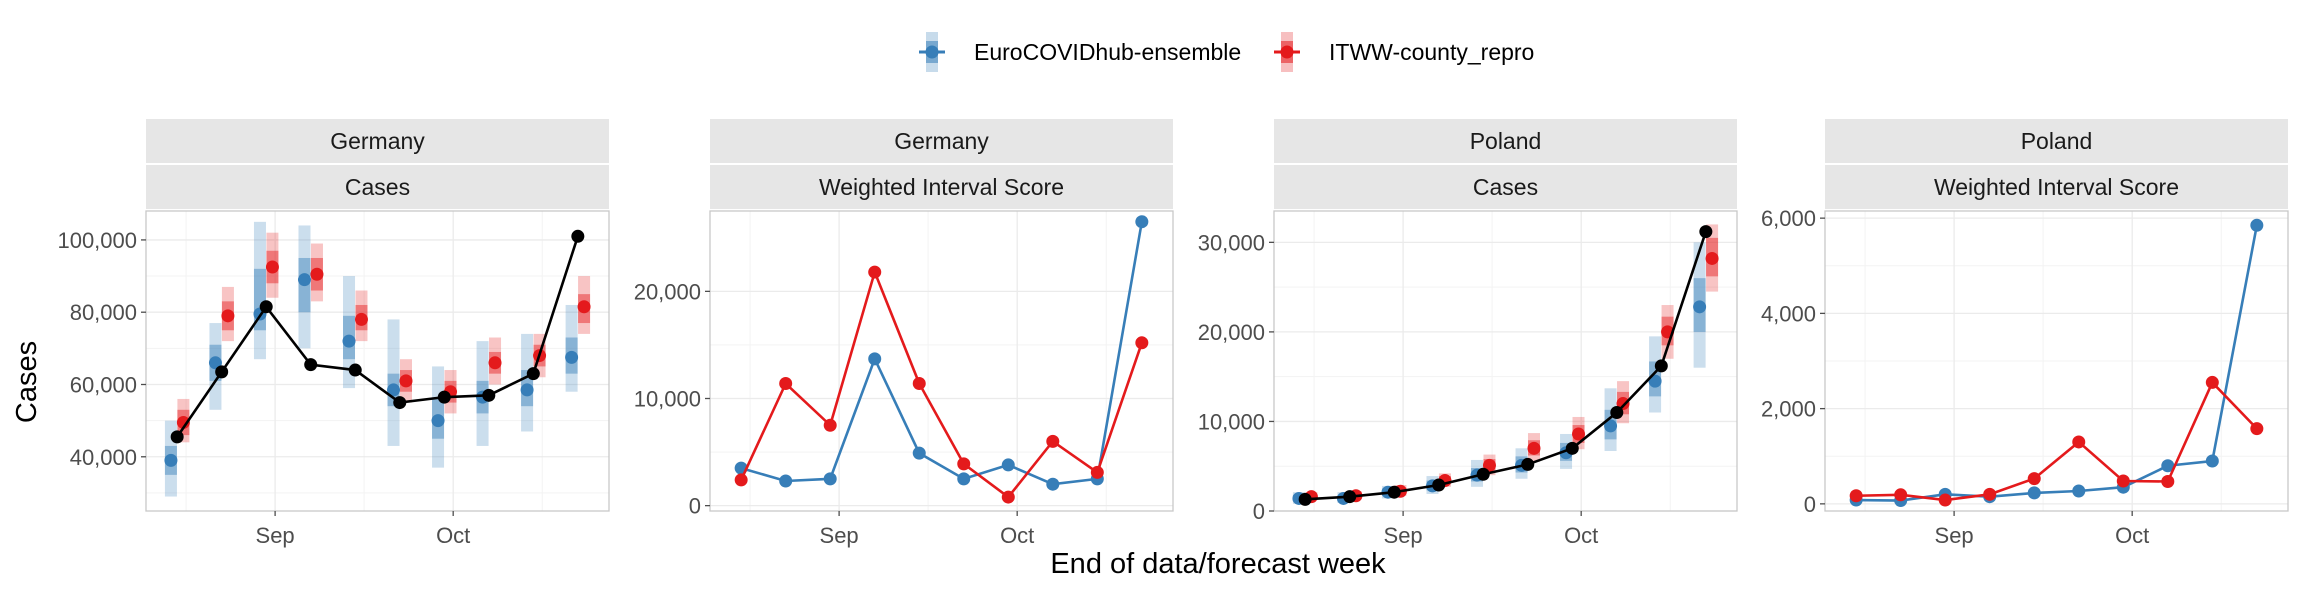 The height and width of the screenshot is (595, 2304). What do you see at coordinates (1788, 218) in the screenshot?
I see `y-tick-label: 6,000` at bounding box center [1788, 218].